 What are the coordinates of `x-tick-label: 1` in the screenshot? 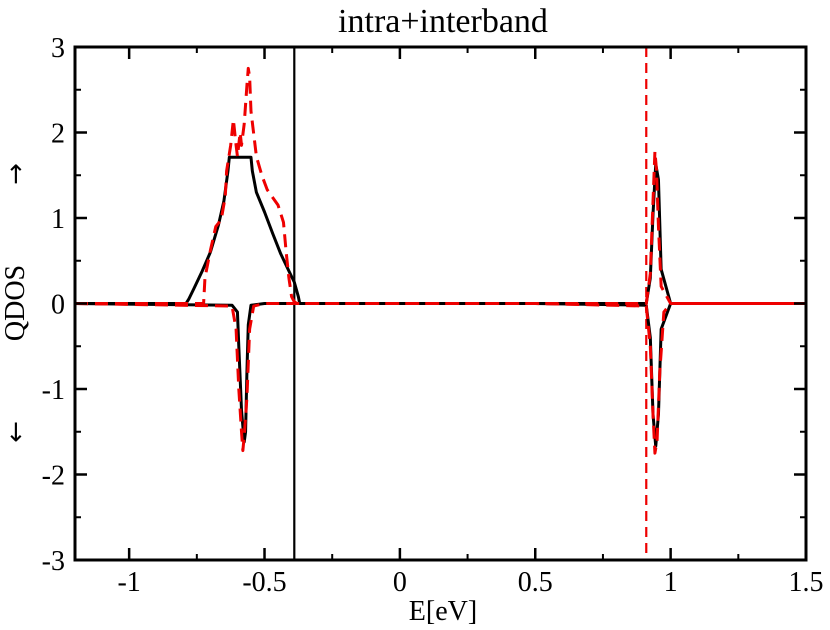 It's located at (671, 582).